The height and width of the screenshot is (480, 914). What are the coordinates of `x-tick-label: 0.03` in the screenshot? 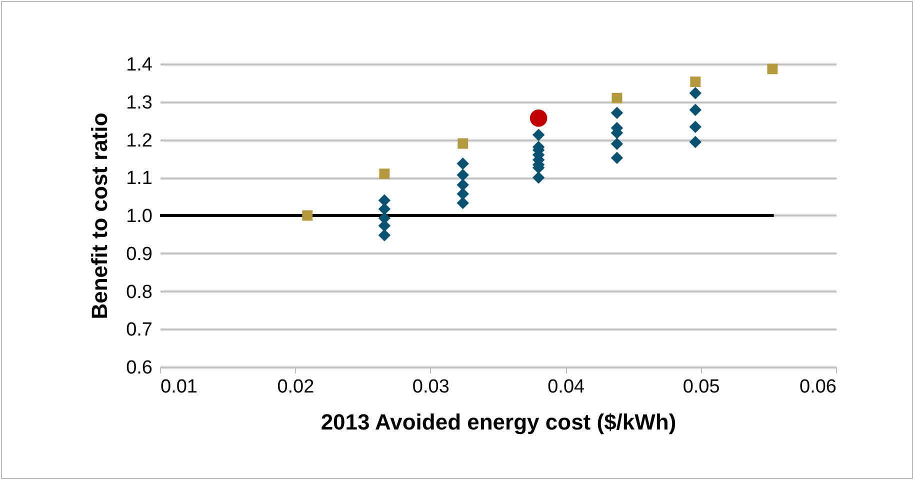 It's located at (431, 387).